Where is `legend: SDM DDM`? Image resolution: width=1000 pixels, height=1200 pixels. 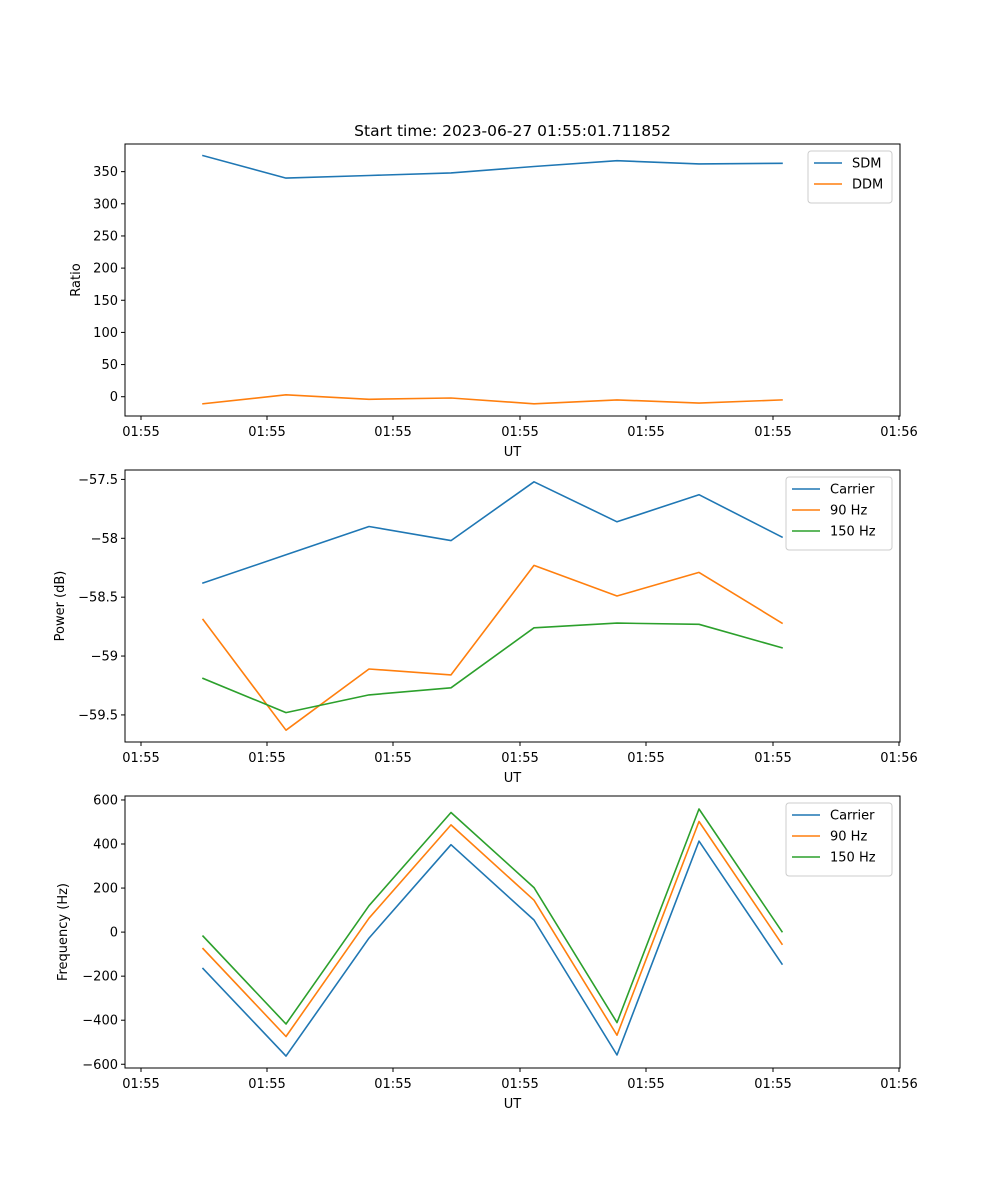 legend: SDM DDM is located at coordinates (850, 177).